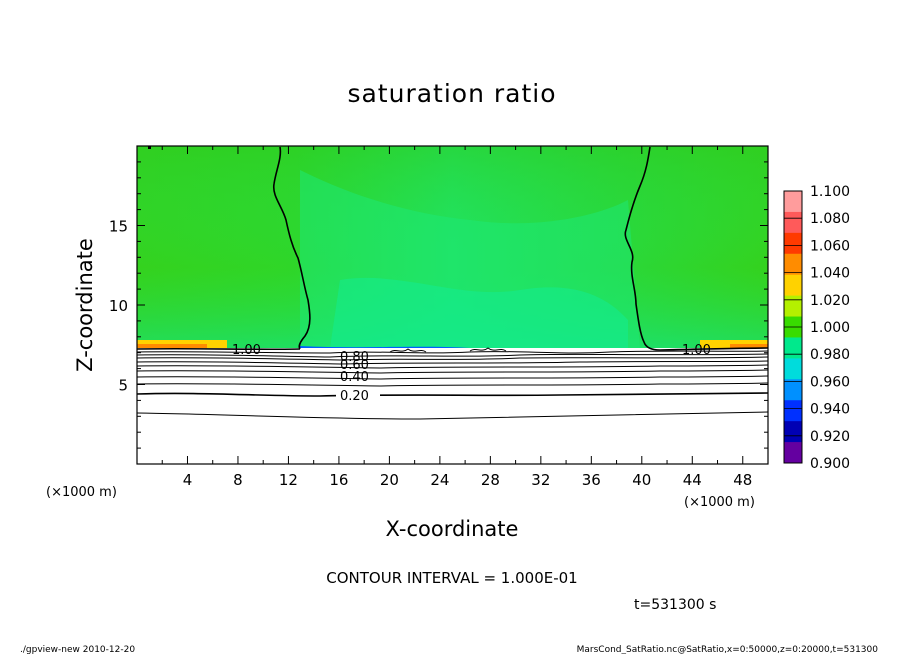 The image size is (904, 654). Describe the element at coordinates (123, 386) in the screenshot. I see `y-tick-label: 5` at that location.